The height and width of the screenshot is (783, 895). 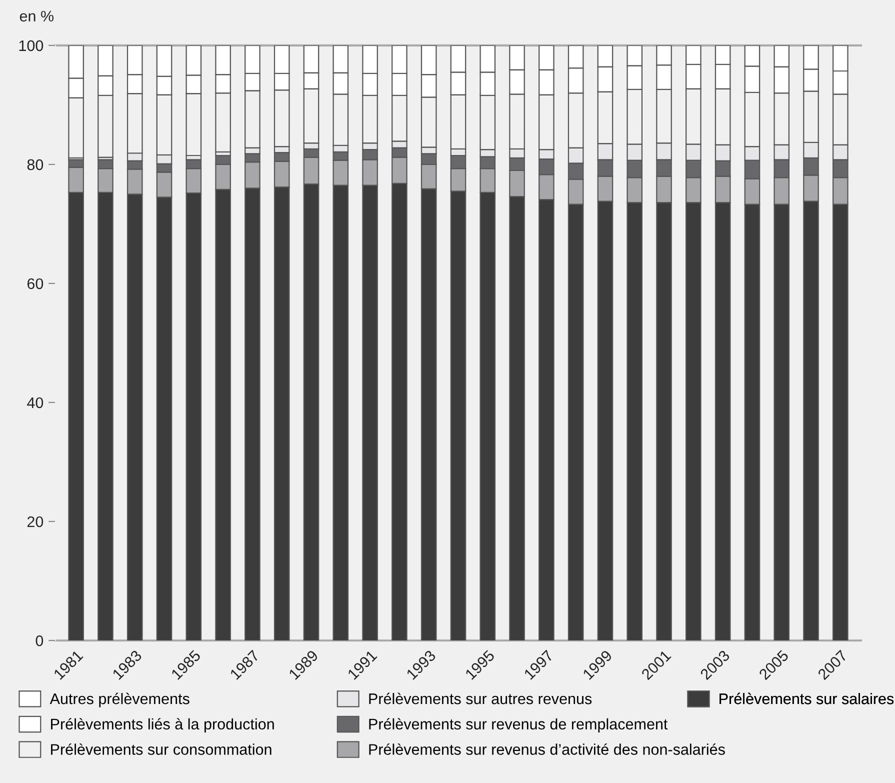 What do you see at coordinates (31, 46) in the screenshot?
I see `y-tick-label: 100` at bounding box center [31, 46].